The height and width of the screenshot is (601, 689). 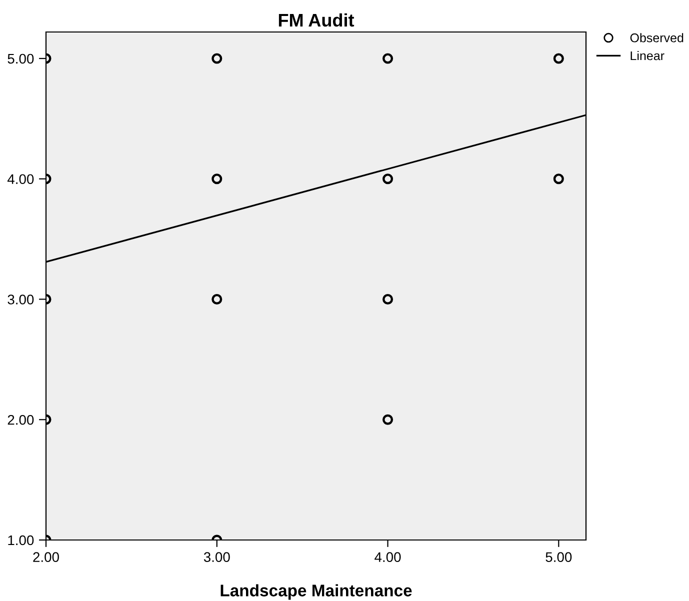 What do you see at coordinates (20, 179) in the screenshot?
I see `y-tick-label: 4.00` at bounding box center [20, 179].